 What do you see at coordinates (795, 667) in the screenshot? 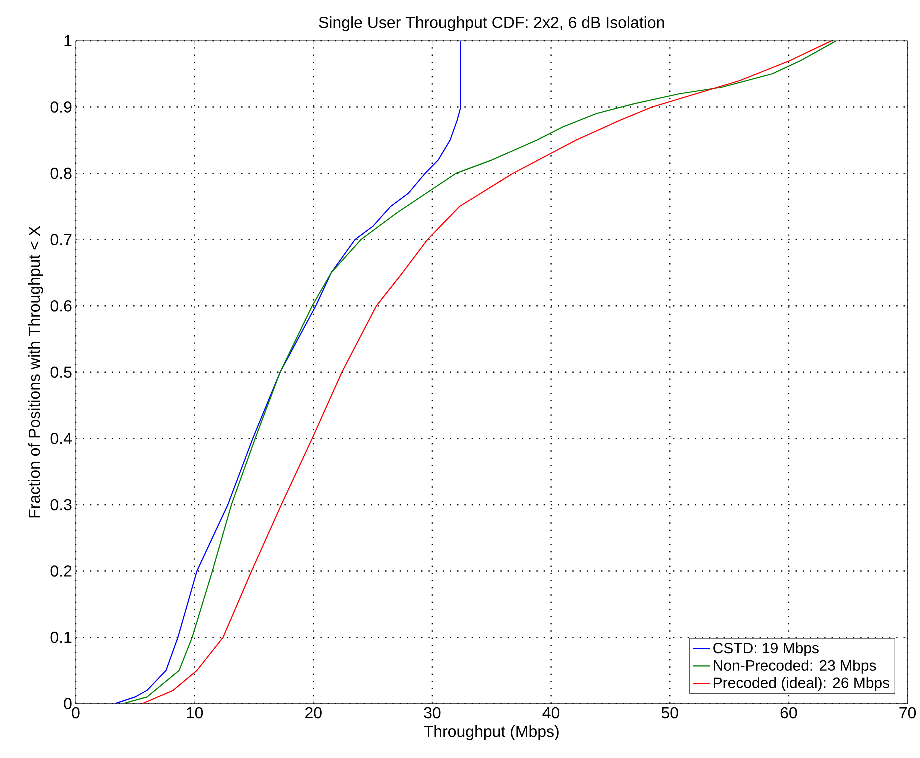
I see `legend-label: Non-Precoded: 23 Mbps` at bounding box center [795, 667].